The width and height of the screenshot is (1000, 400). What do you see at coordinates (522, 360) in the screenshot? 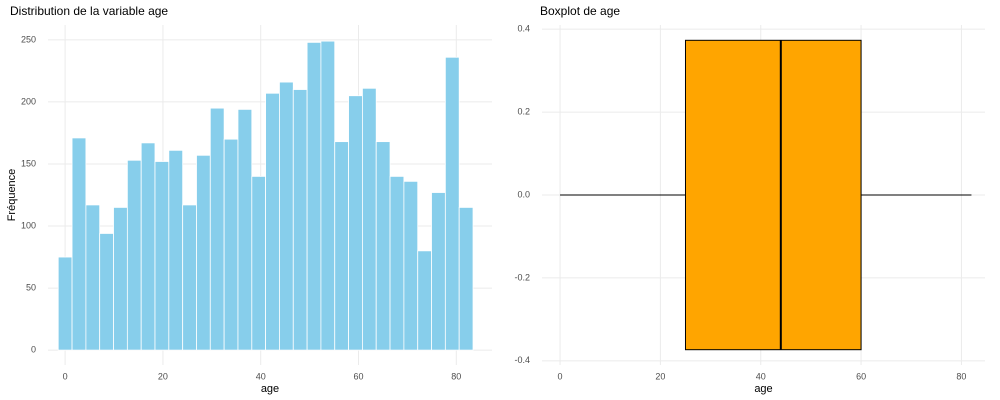
I see `y-tick-label: -0.4` at bounding box center [522, 360].